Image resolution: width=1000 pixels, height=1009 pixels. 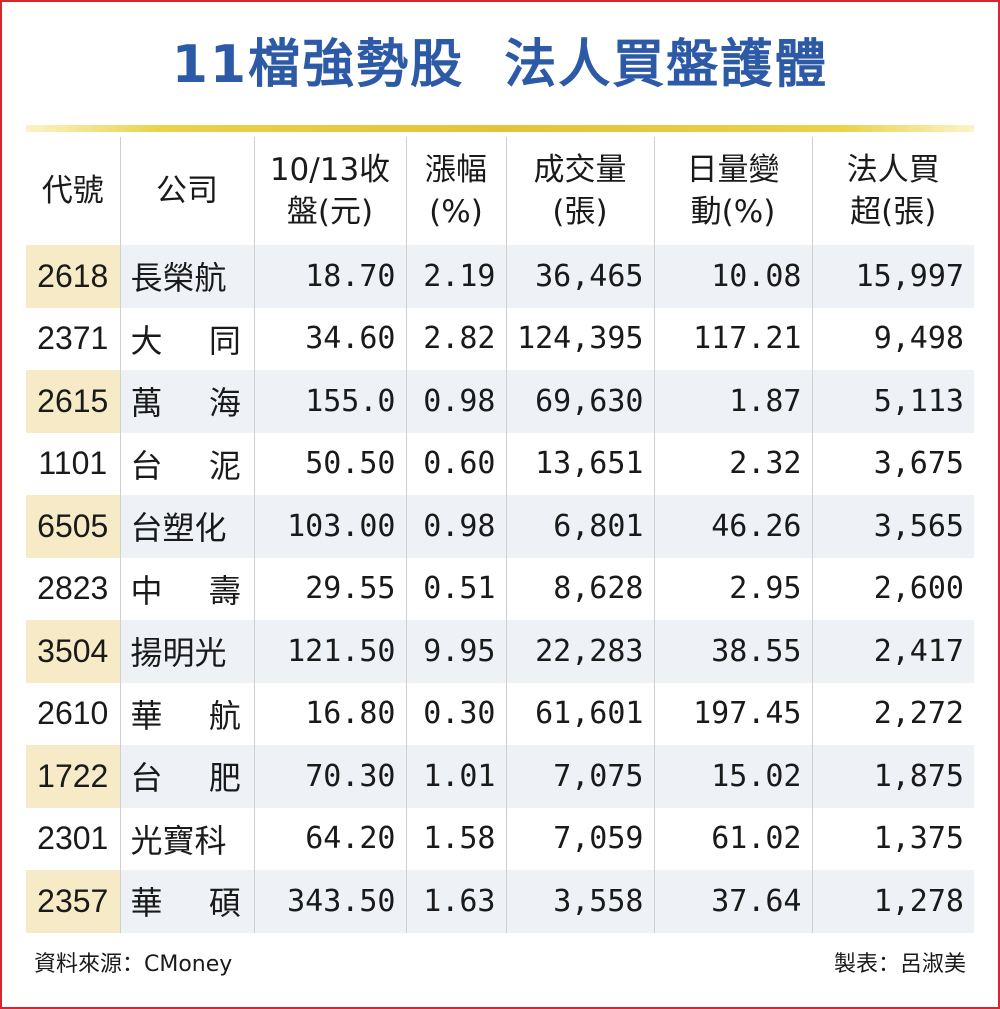 I want to click on cell-company: 光寶科, so click(x=186, y=838).